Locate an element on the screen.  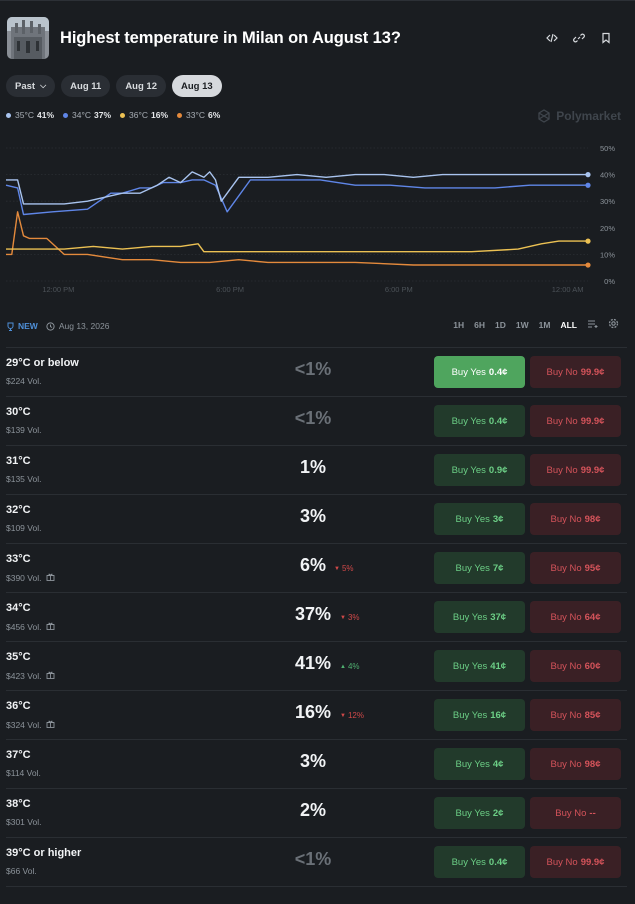
legend-name: 36°C is located at coordinates (139, 115).